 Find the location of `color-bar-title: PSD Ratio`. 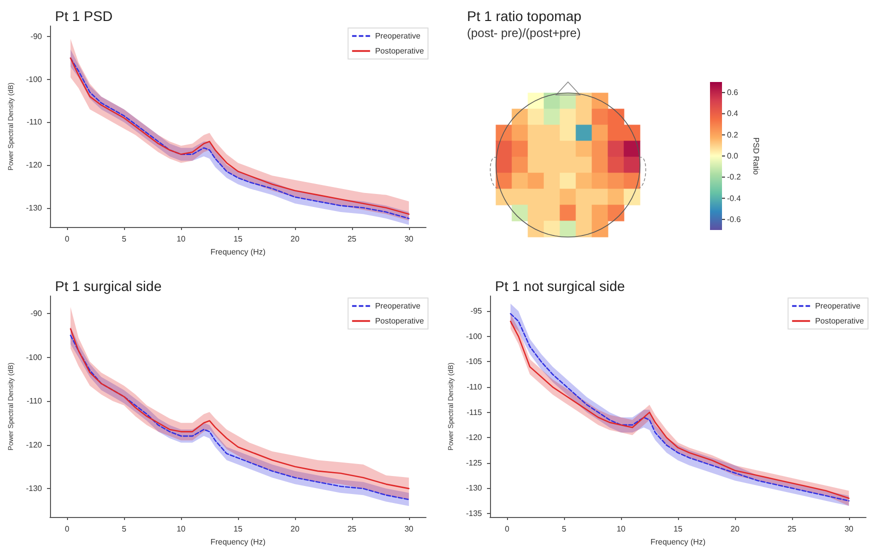

color-bar-title: PSD Ratio is located at coordinates (756, 156).